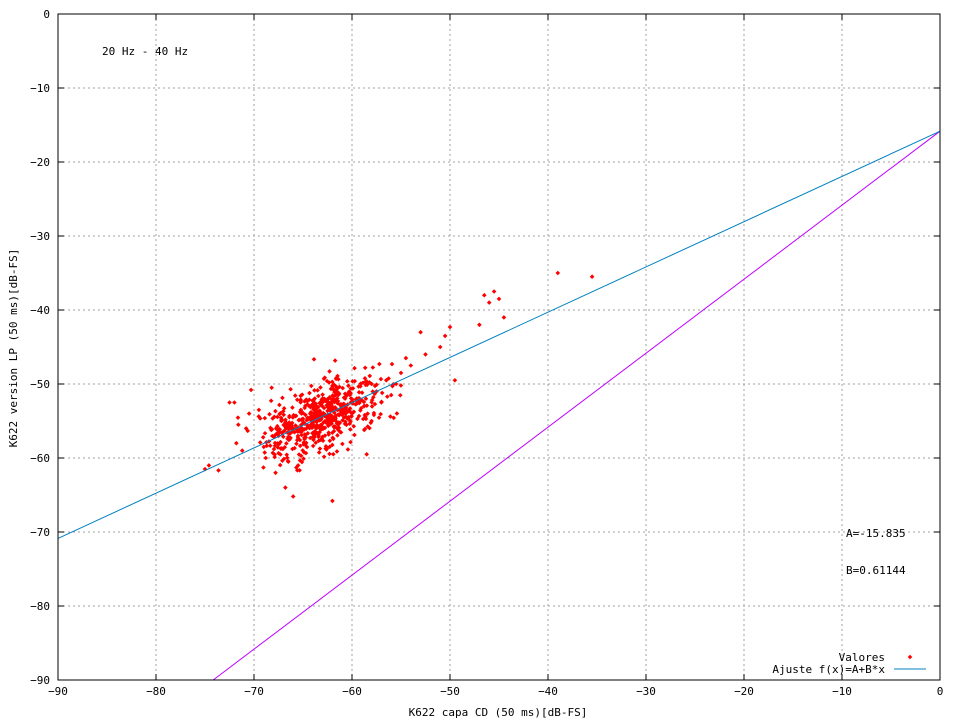  Describe the element at coordinates (398, 387) in the screenshot. I see `scatter-points` at that location.